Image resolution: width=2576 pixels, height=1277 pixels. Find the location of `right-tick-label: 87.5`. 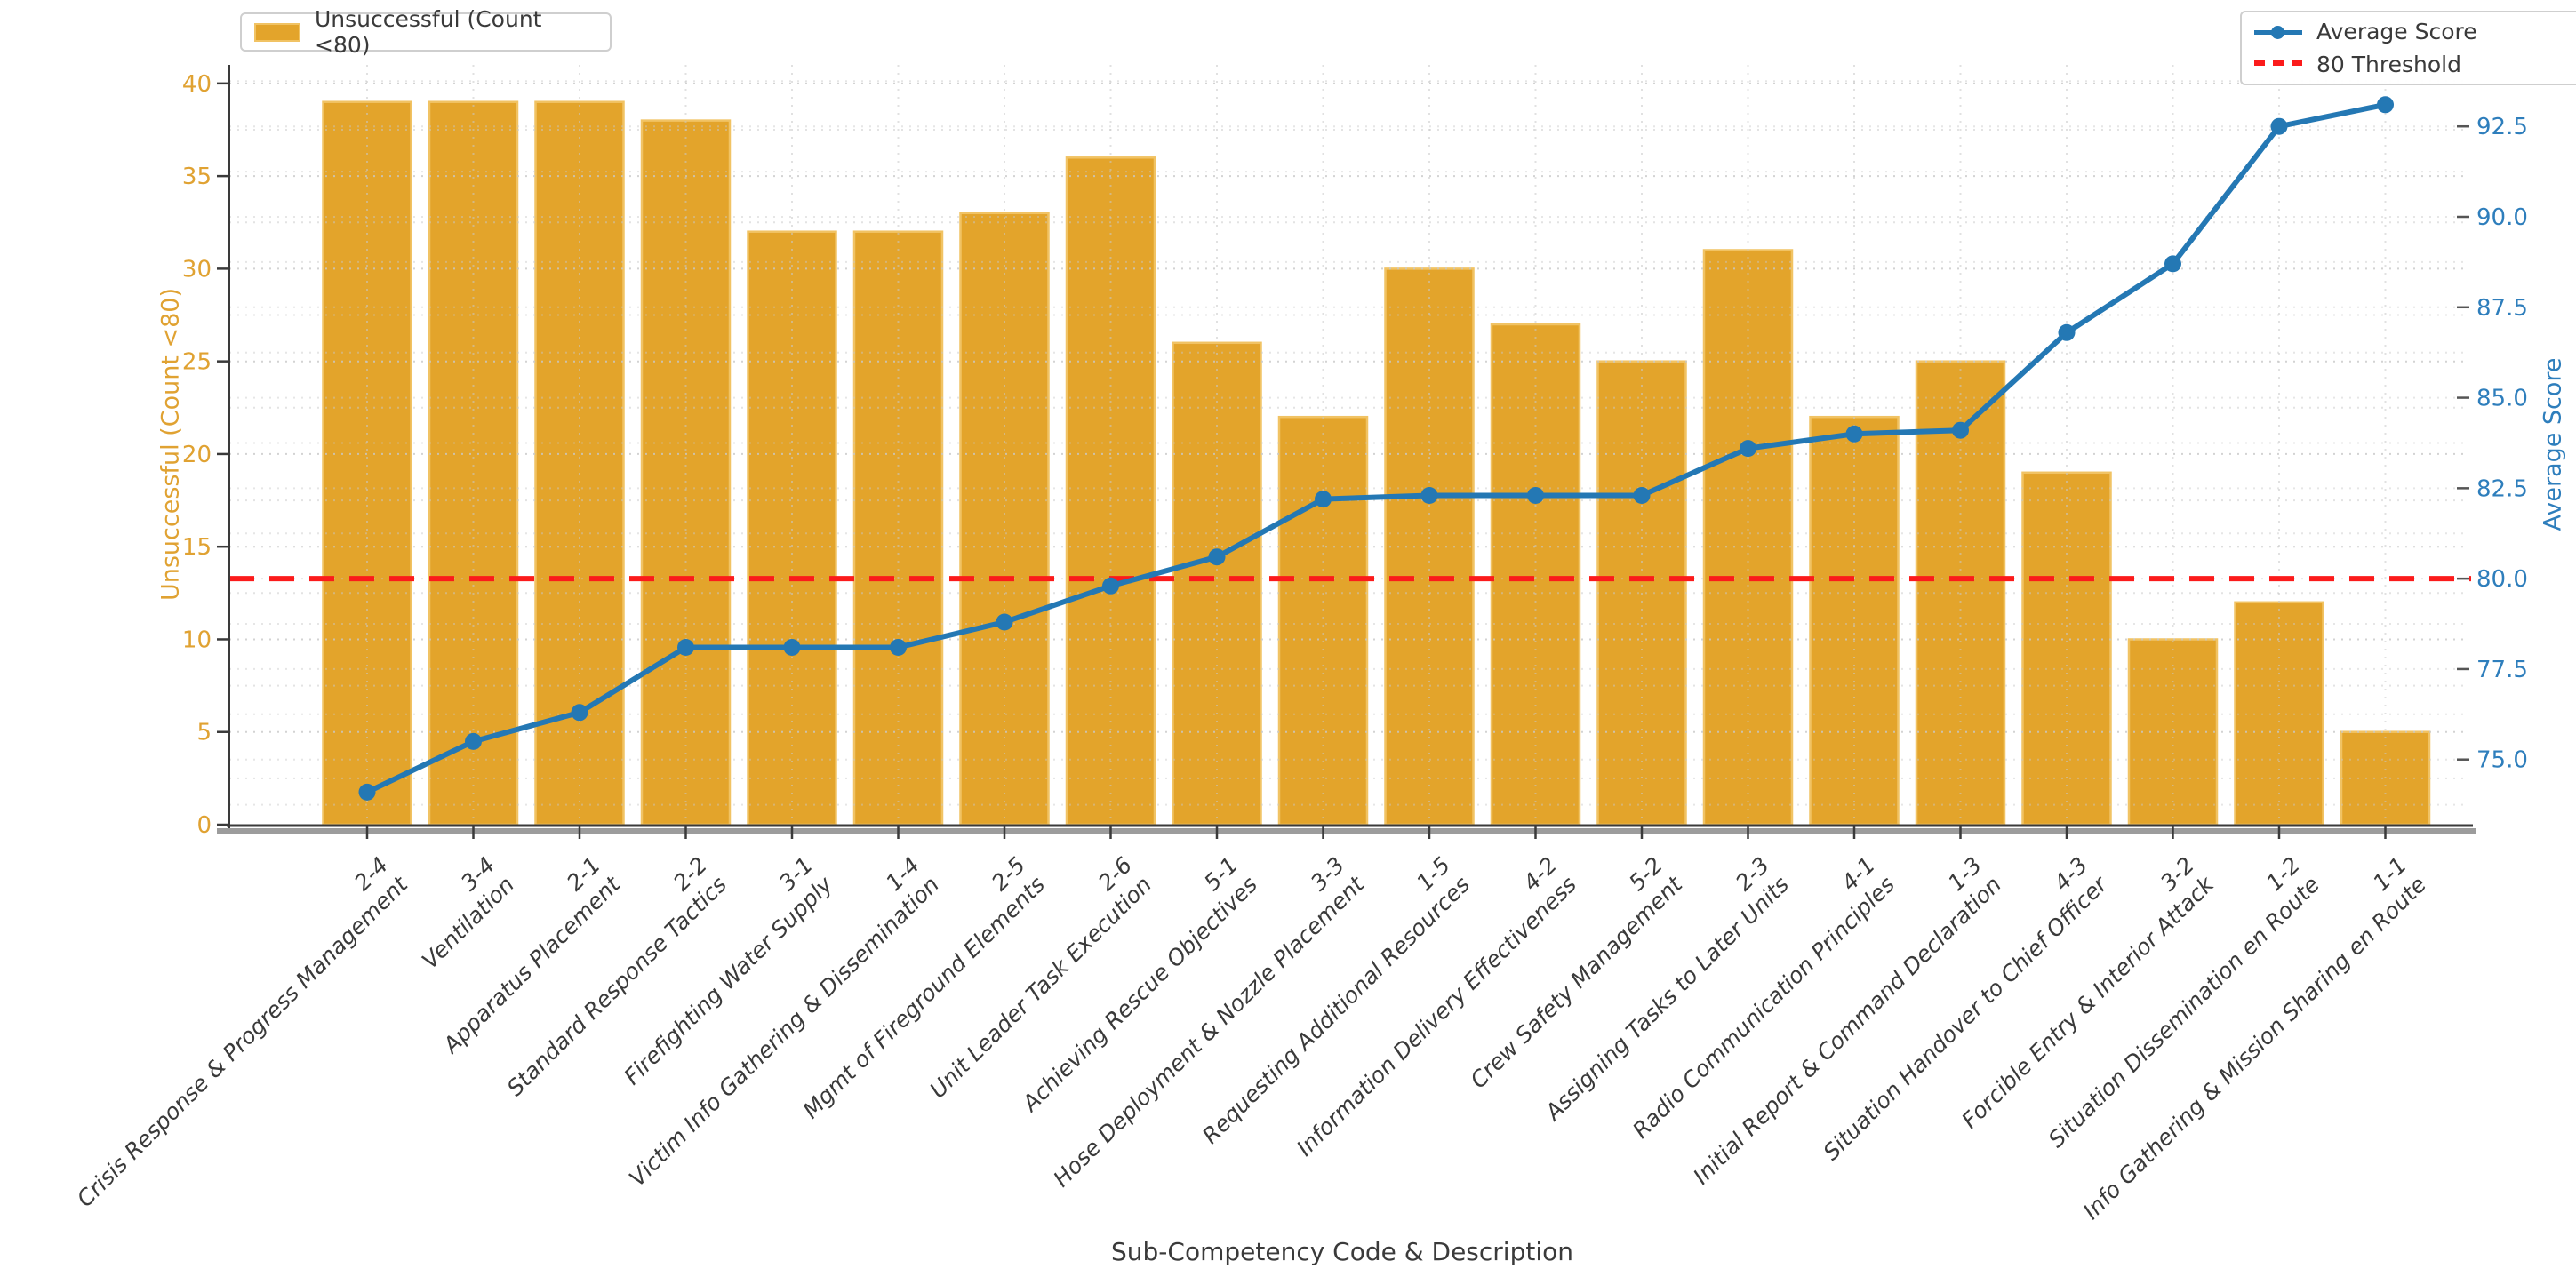

right-tick-label: 87.5 is located at coordinates (2502, 308).